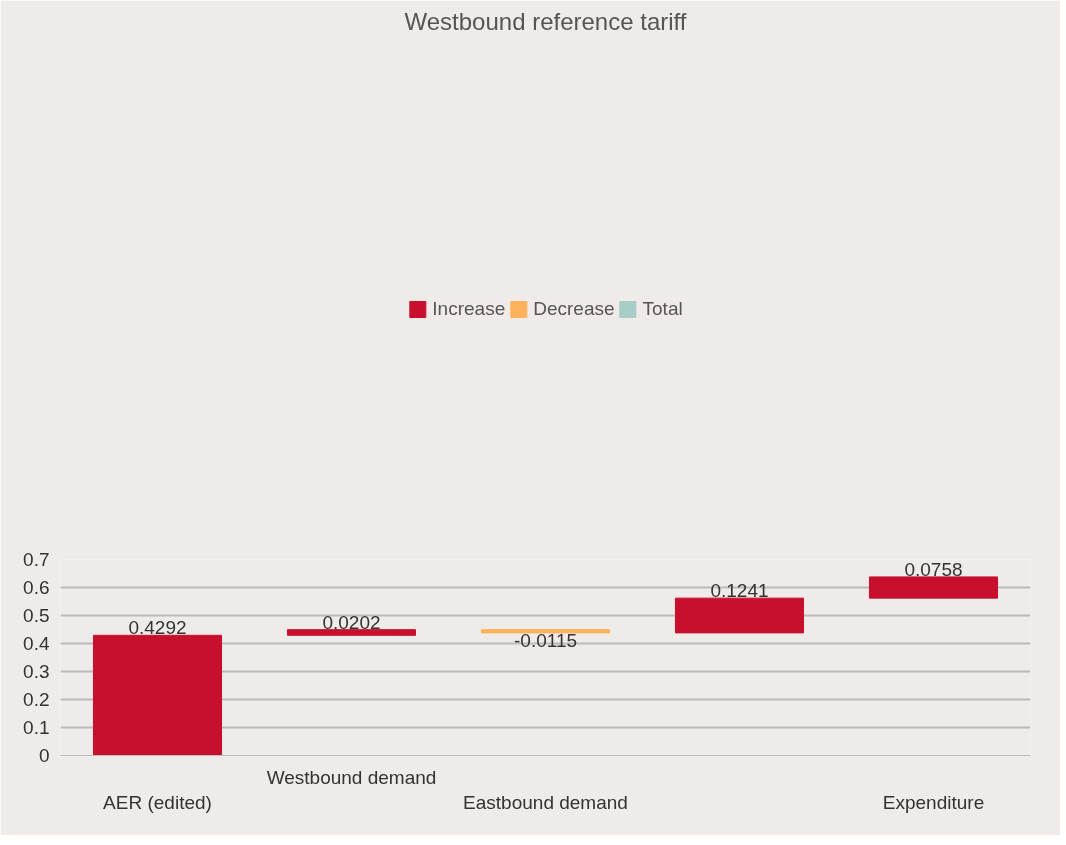  What do you see at coordinates (662, 309) in the screenshot?
I see `legend-label: Total` at bounding box center [662, 309].